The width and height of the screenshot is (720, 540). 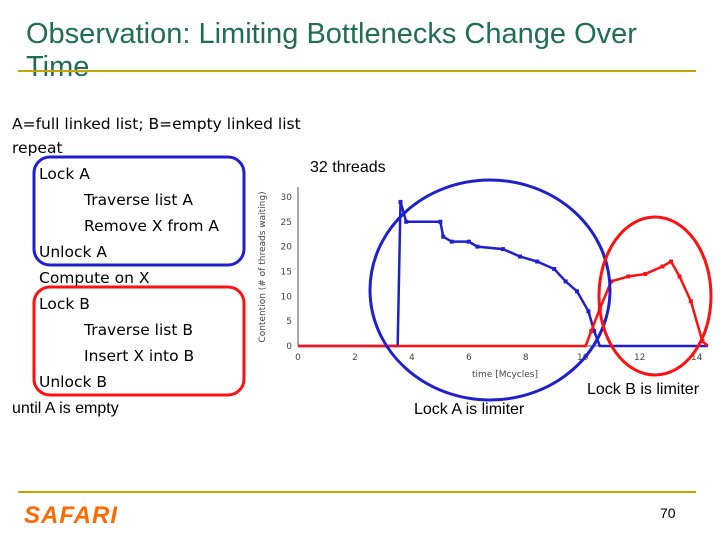 I want to click on code-insert-x: Insert X into B, so click(x=139, y=356).